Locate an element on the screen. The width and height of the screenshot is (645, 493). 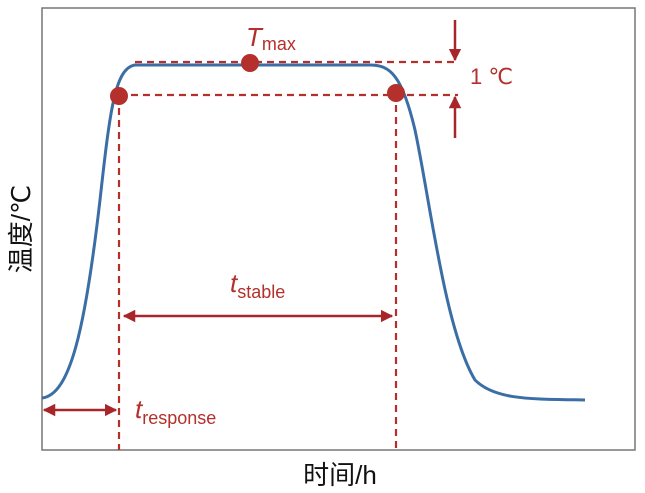
start-point is located at coordinates (119, 96).